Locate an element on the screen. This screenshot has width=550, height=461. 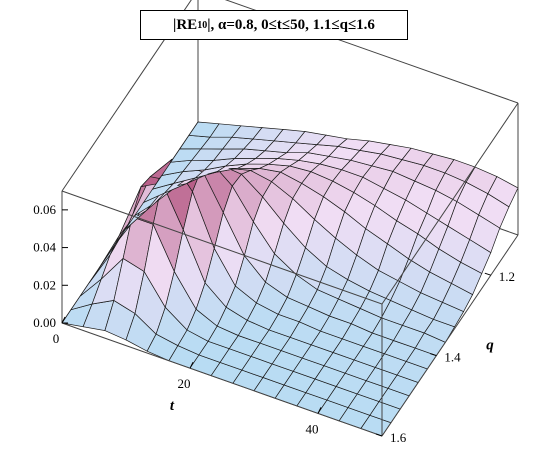
q-tick-label: 1.2 is located at coordinates (507, 276).